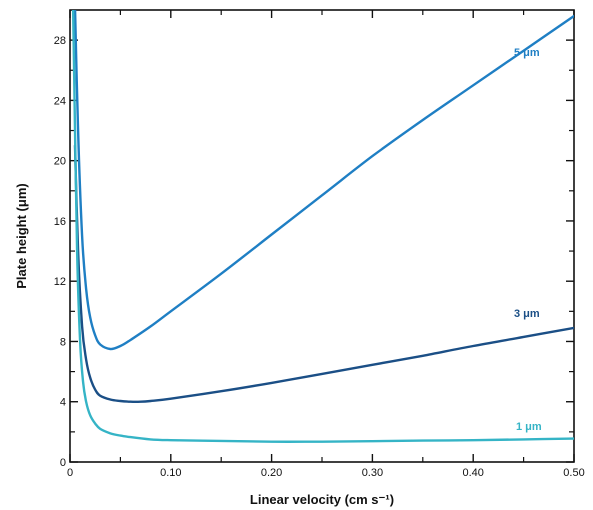 The height and width of the screenshot is (510, 593). Describe the element at coordinates (322, 499) in the screenshot. I see `x-axis-title: Linear velocity (cm s⁻¹)` at that location.